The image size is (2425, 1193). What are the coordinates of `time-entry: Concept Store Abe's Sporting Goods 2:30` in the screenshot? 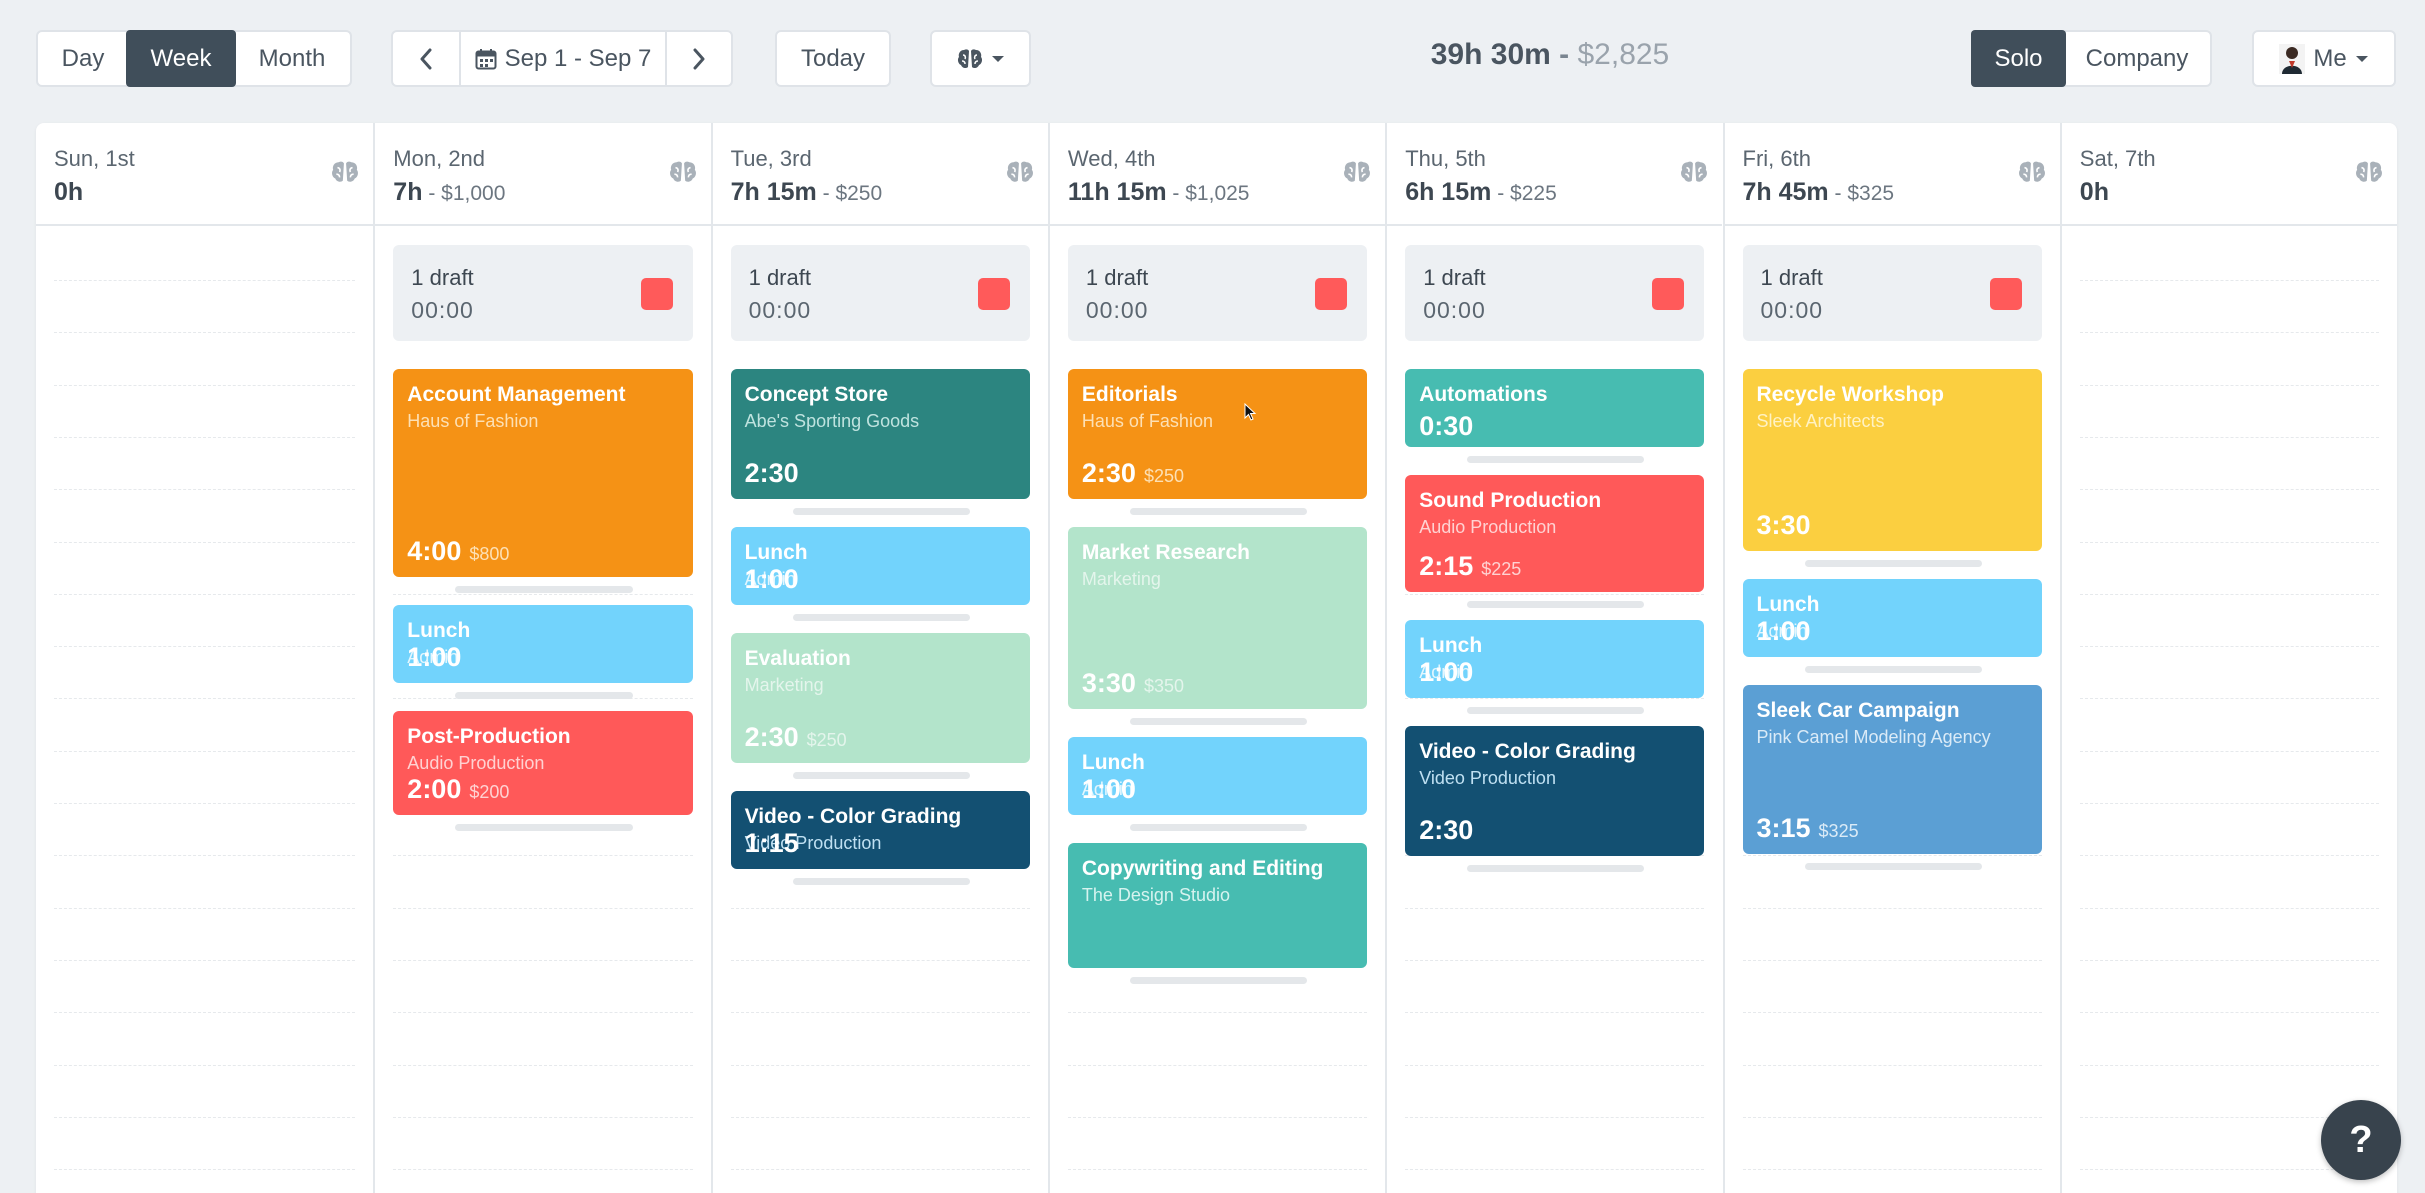 It's located at (880, 434).